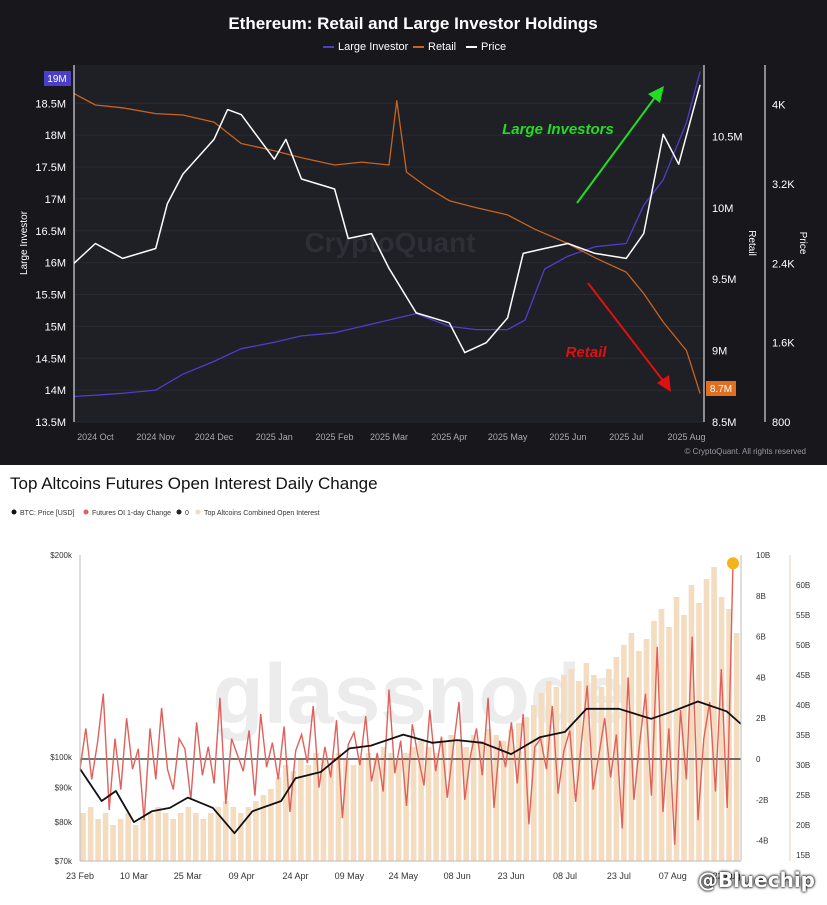  I want to click on chart2-left-tick-label: $100k, so click(61, 757).